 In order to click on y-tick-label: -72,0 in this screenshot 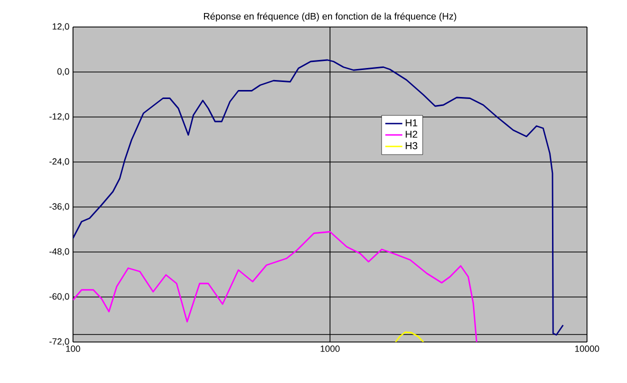, I will do `click(59, 342)`.